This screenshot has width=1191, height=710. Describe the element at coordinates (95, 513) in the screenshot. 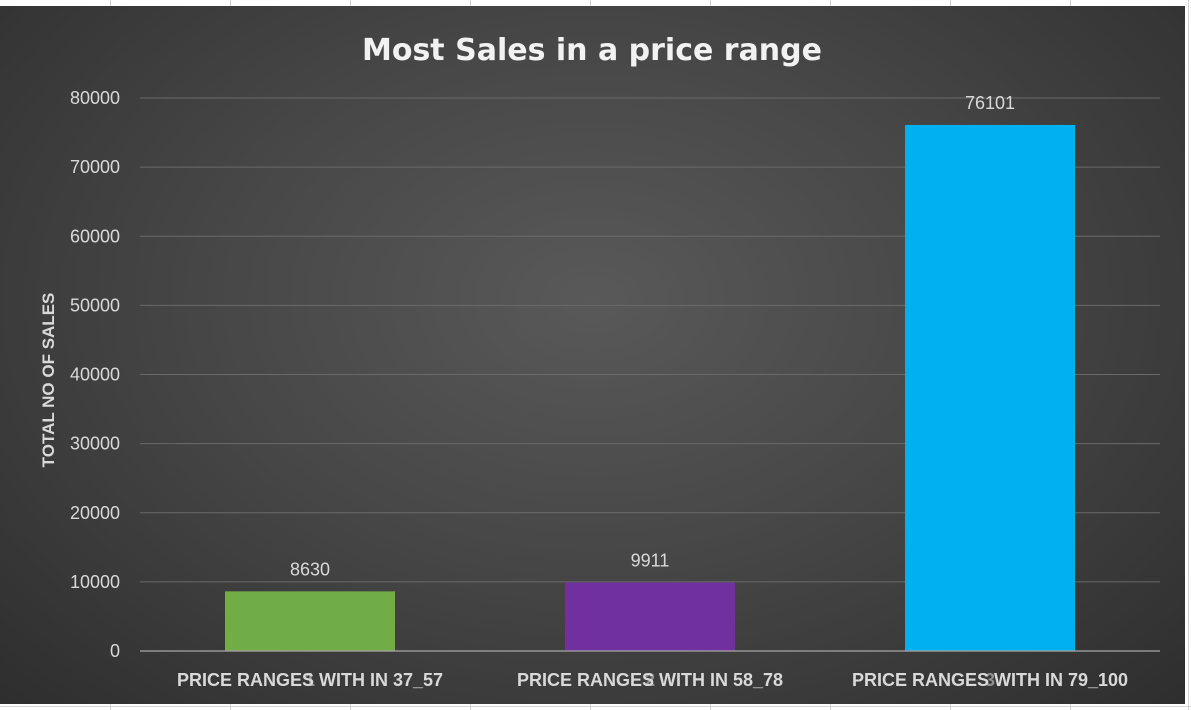

I see `y-tick-label: 20000` at that location.